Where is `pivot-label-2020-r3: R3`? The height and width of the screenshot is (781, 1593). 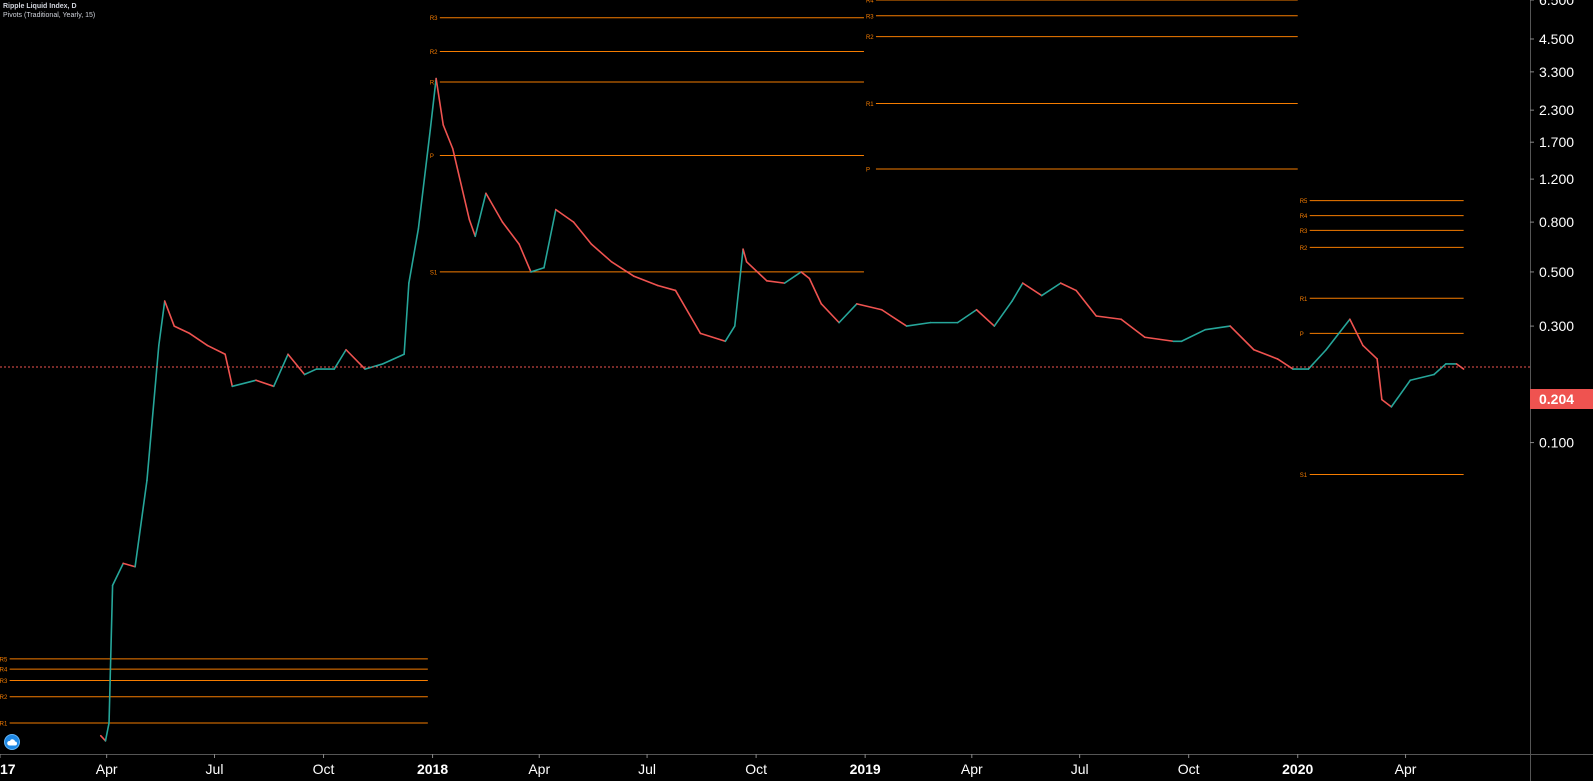
pivot-label-2020-r3: R3 is located at coordinates (1304, 232).